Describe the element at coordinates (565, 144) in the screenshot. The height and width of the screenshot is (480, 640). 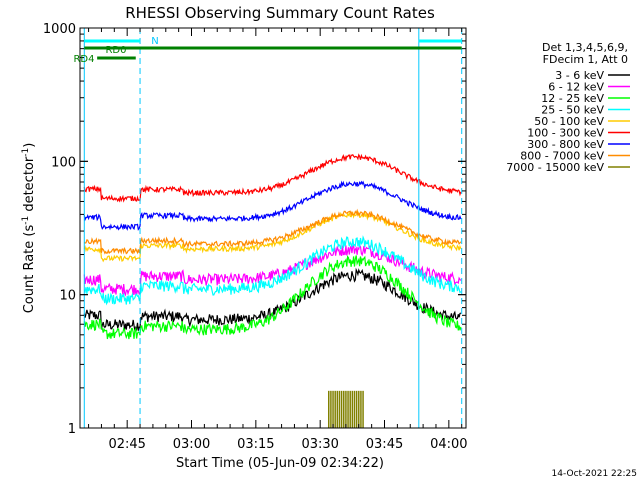
I see `legend-label: 300 - 800 keV` at that location.